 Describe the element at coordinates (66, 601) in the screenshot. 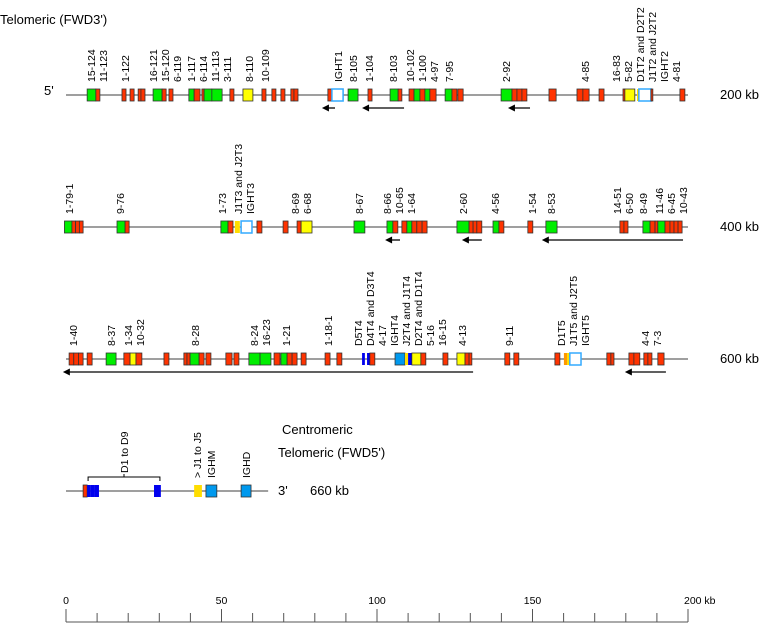

I see `scale-tick-label: 0` at that location.